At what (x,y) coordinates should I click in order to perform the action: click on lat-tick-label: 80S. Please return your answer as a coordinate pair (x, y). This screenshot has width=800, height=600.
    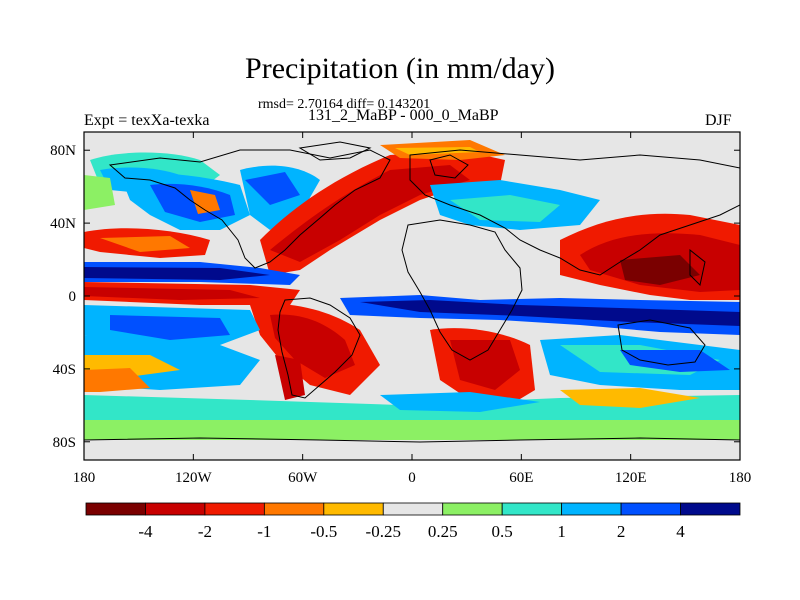
    Looking at the image, I should click on (64, 443).